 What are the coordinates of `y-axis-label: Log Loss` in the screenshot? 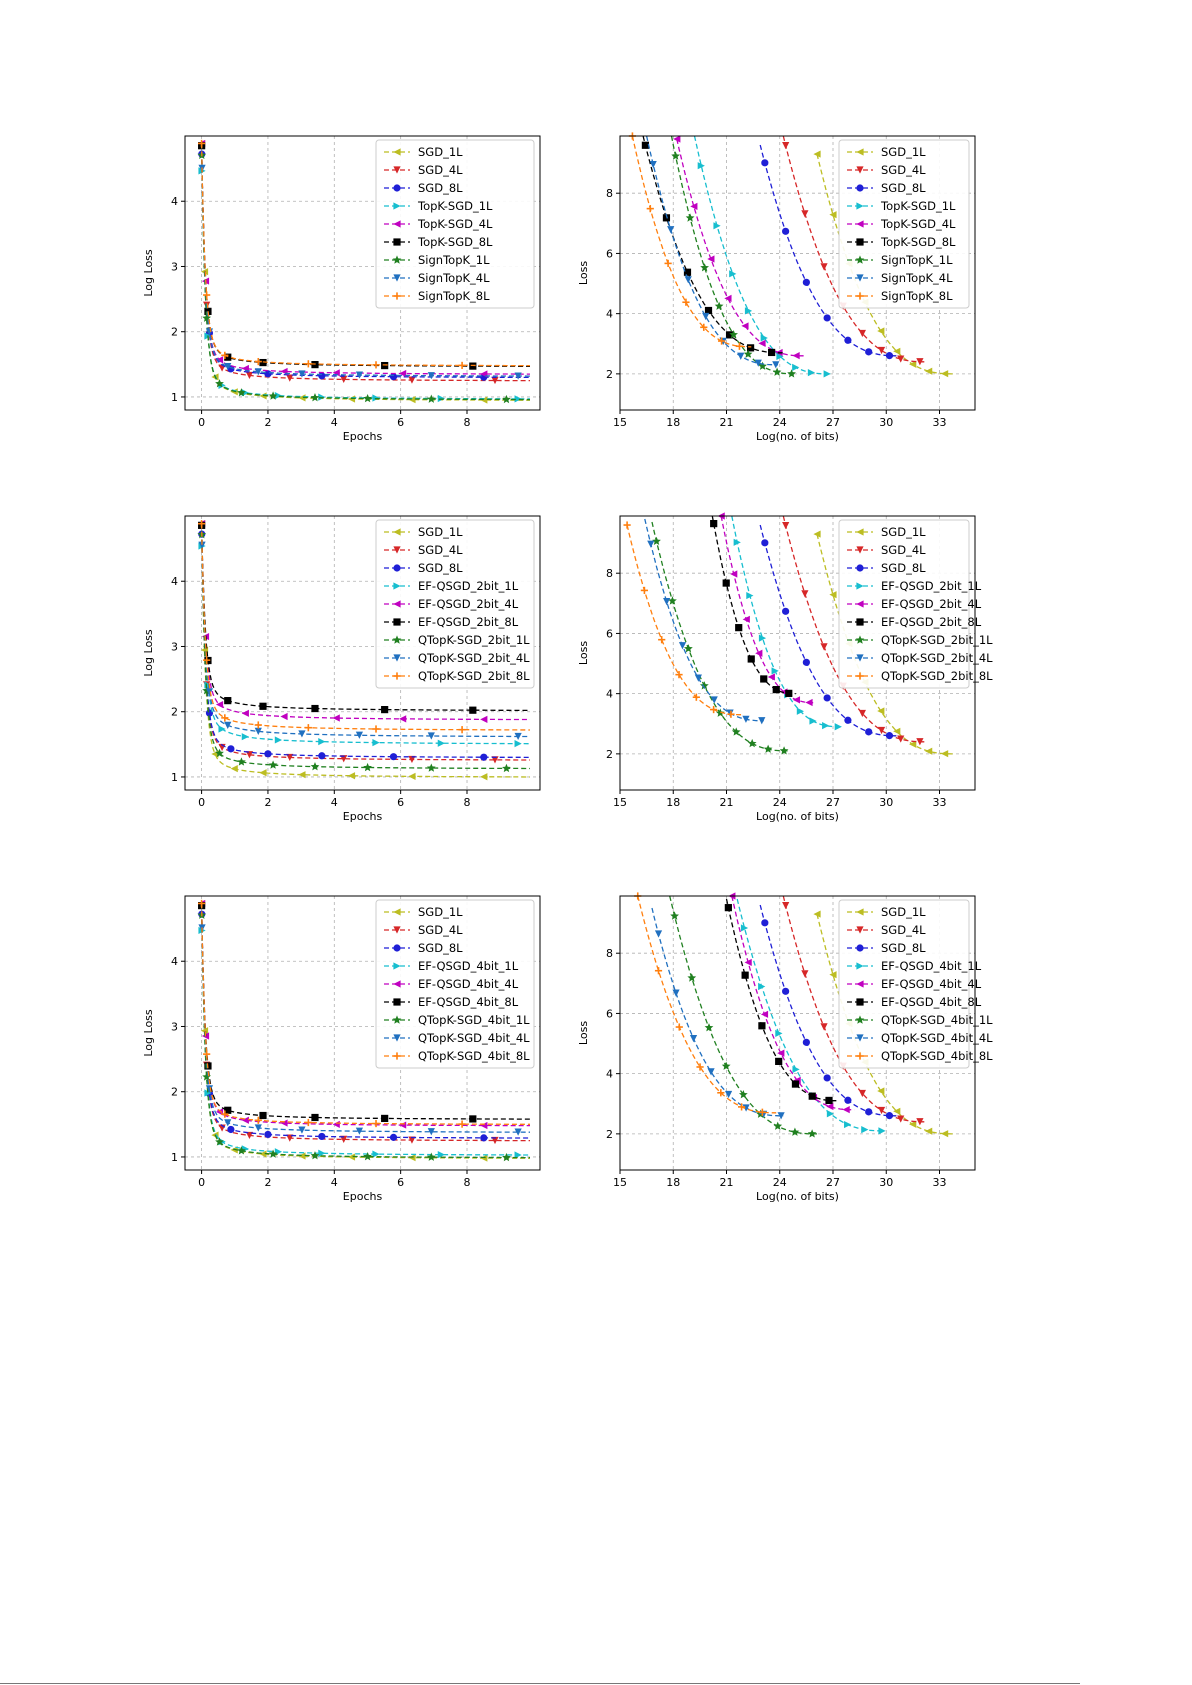 It's located at (148, 1033).